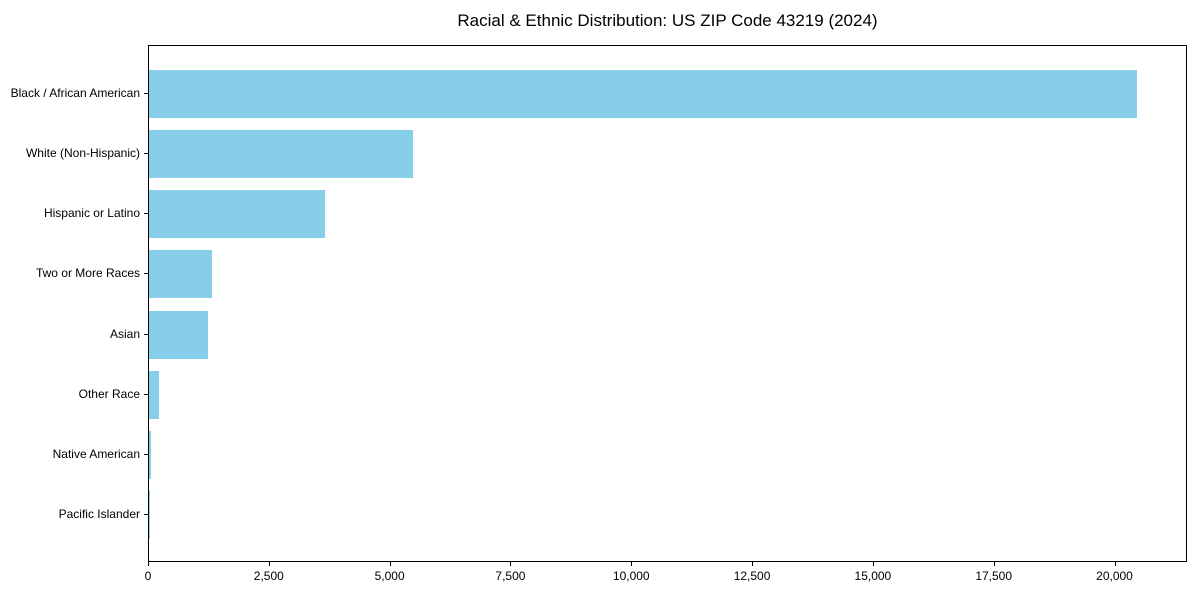 This screenshot has width=1200, height=600. What do you see at coordinates (752, 576) in the screenshot?
I see `x-tick-label-12500: 12,500` at bounding box center [752, 576].